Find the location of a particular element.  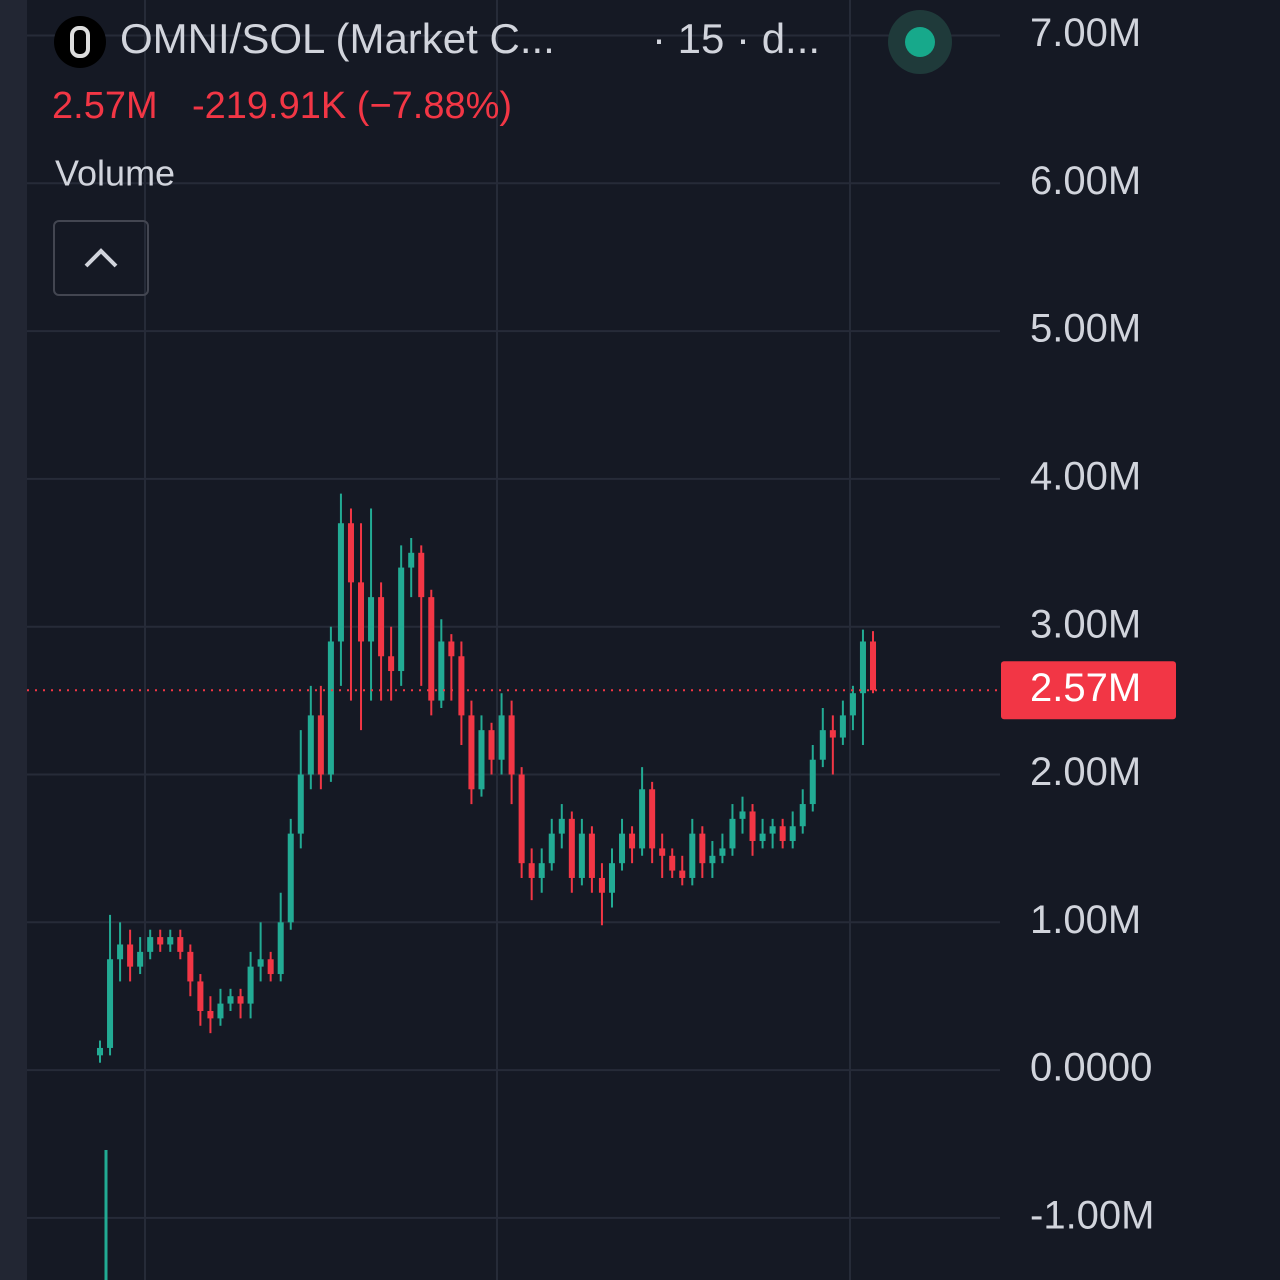

symbol-icon-glyph is located at coordinates (80, 42).